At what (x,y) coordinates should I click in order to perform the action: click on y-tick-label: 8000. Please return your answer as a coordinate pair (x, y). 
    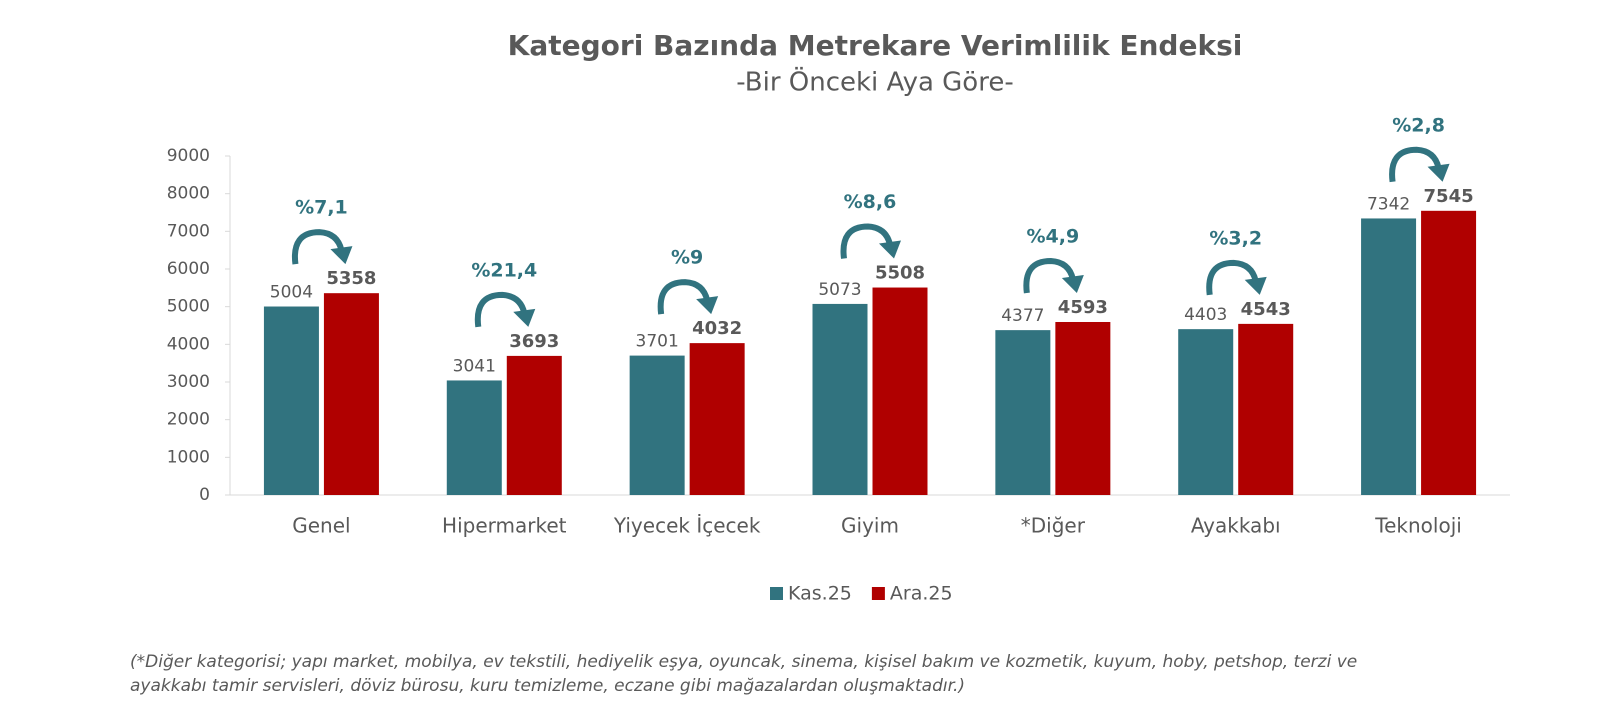
    Looking at the image, I should click on (188, 194).